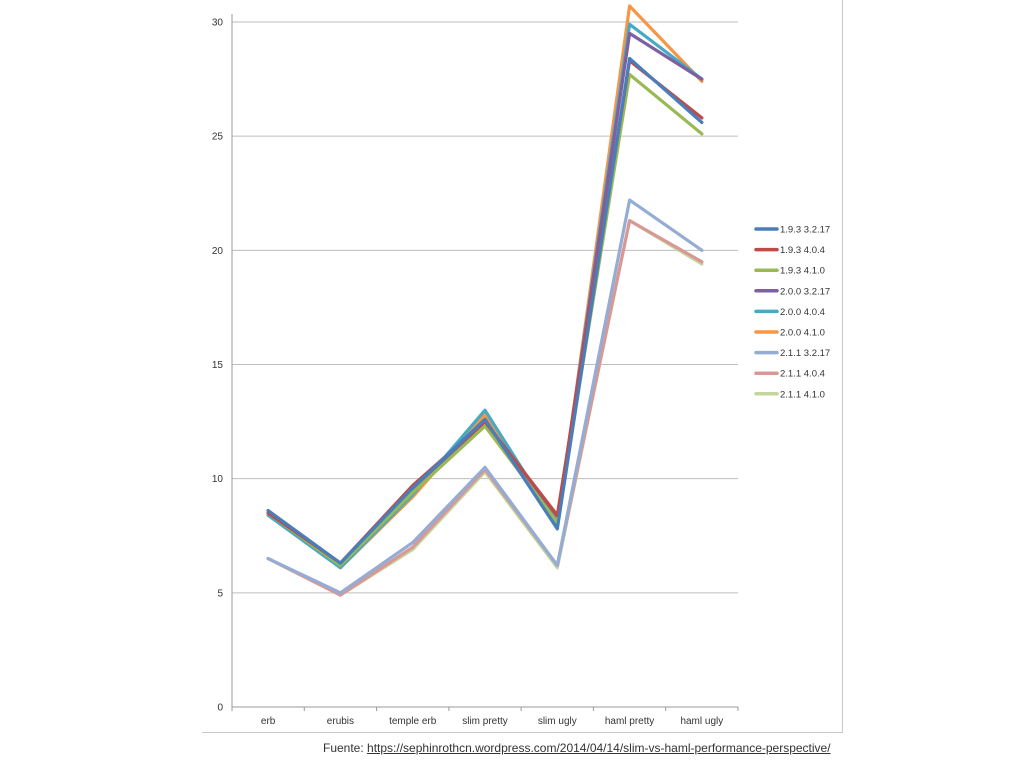 This screenshot has width=1024, height=768. Describe the element at coordinates (340, 721) in the screenshot. I see `x-tick-label: erubis` at that location.